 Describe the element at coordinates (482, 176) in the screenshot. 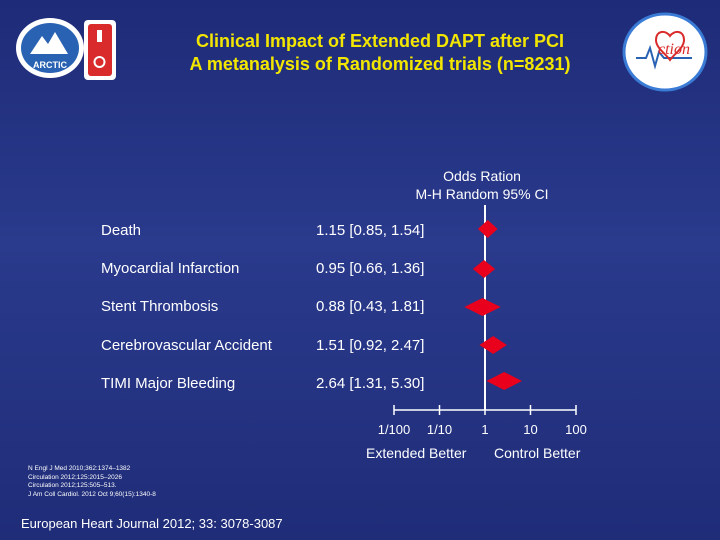

I see `ci-header-line-1: Odds Ration` at that location.